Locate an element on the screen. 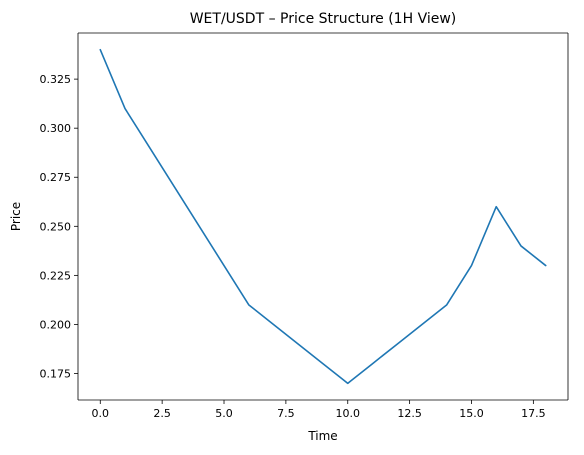  y-tick-label: 0.225 is located at coordinates (56, 275).